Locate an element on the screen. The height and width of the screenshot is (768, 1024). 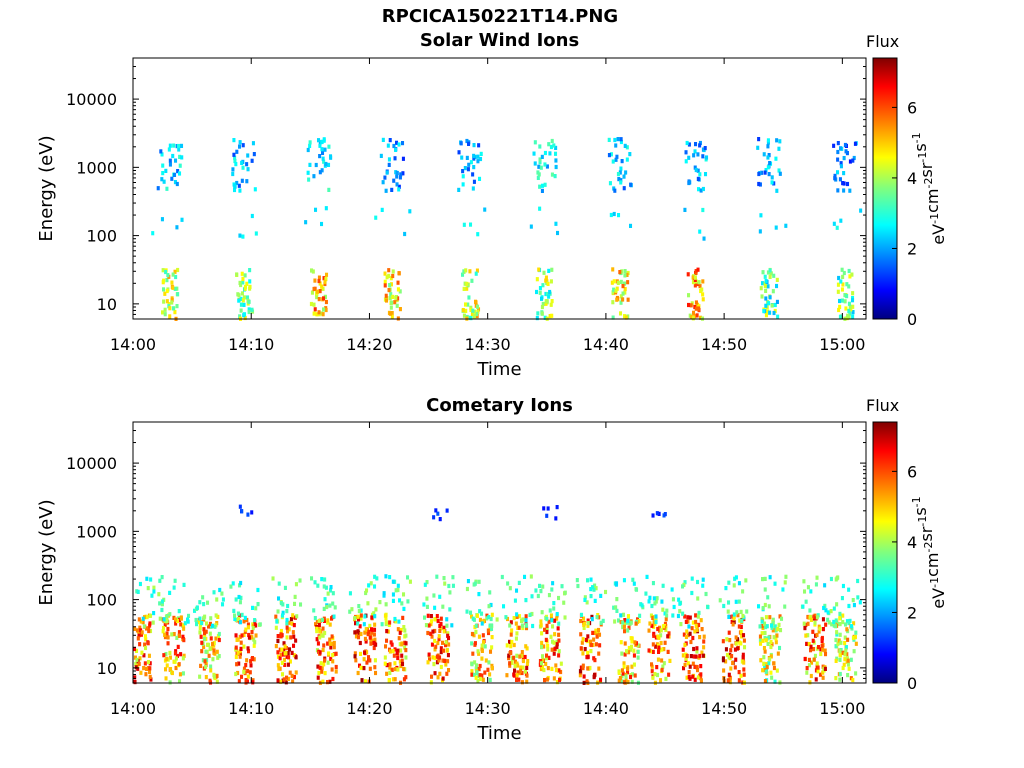
colorbar-unit-label: eV-1cm-2sr-1s-1 is located at coordinates (929, 552).